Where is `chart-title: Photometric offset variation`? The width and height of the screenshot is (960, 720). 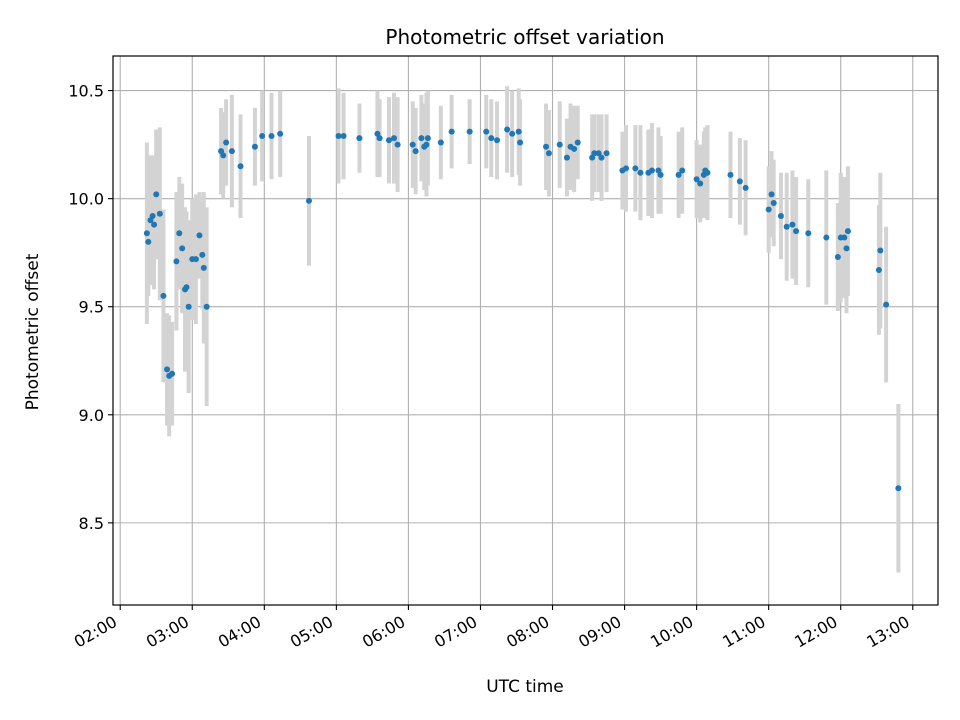 chart-title: Photometric offset variation is located at coordinates (524, 37).